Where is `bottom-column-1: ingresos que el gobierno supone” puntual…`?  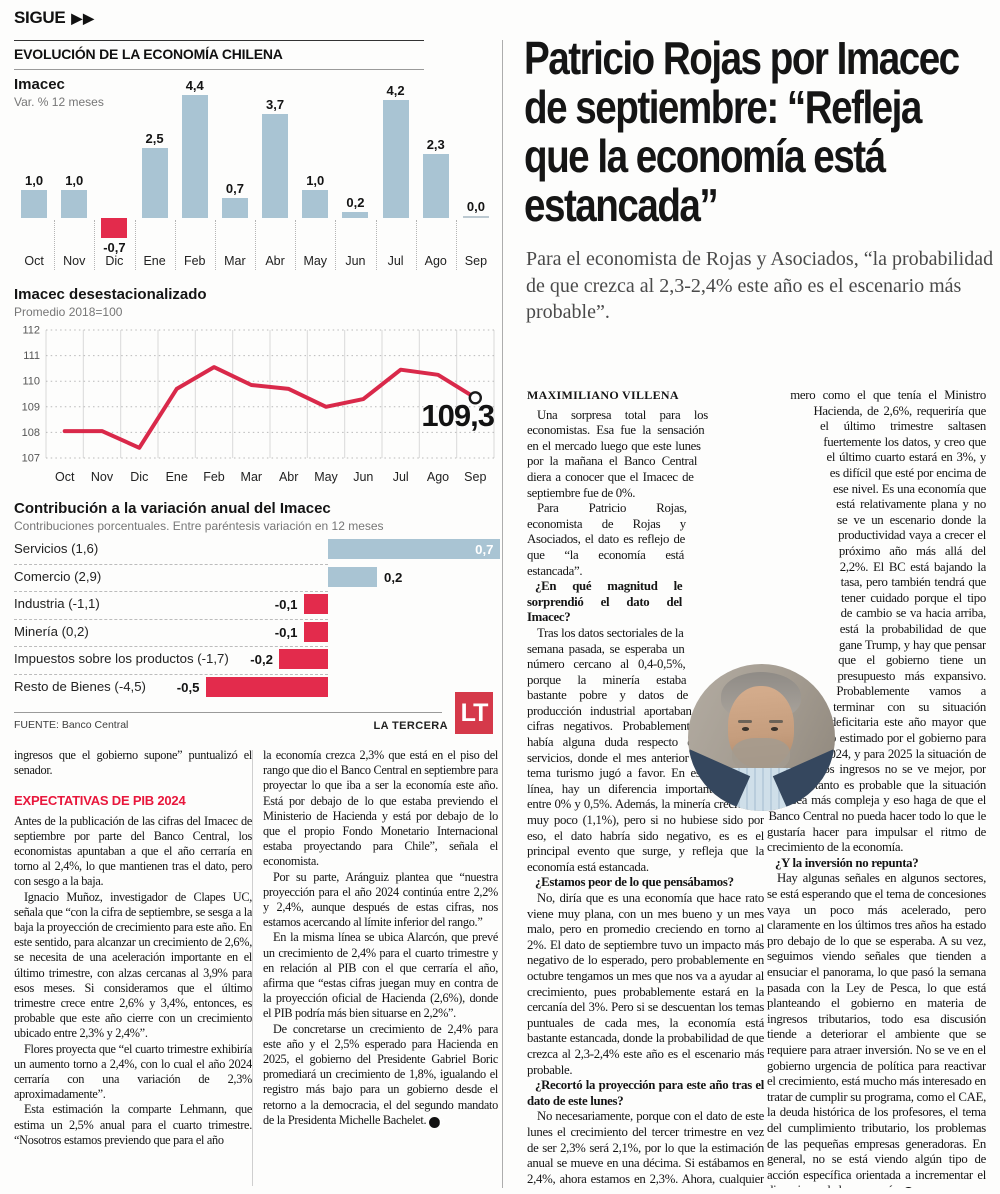
bottom-column-1: ingresos que el gobierno supone” puntual… is located at coordinates (133, 971).